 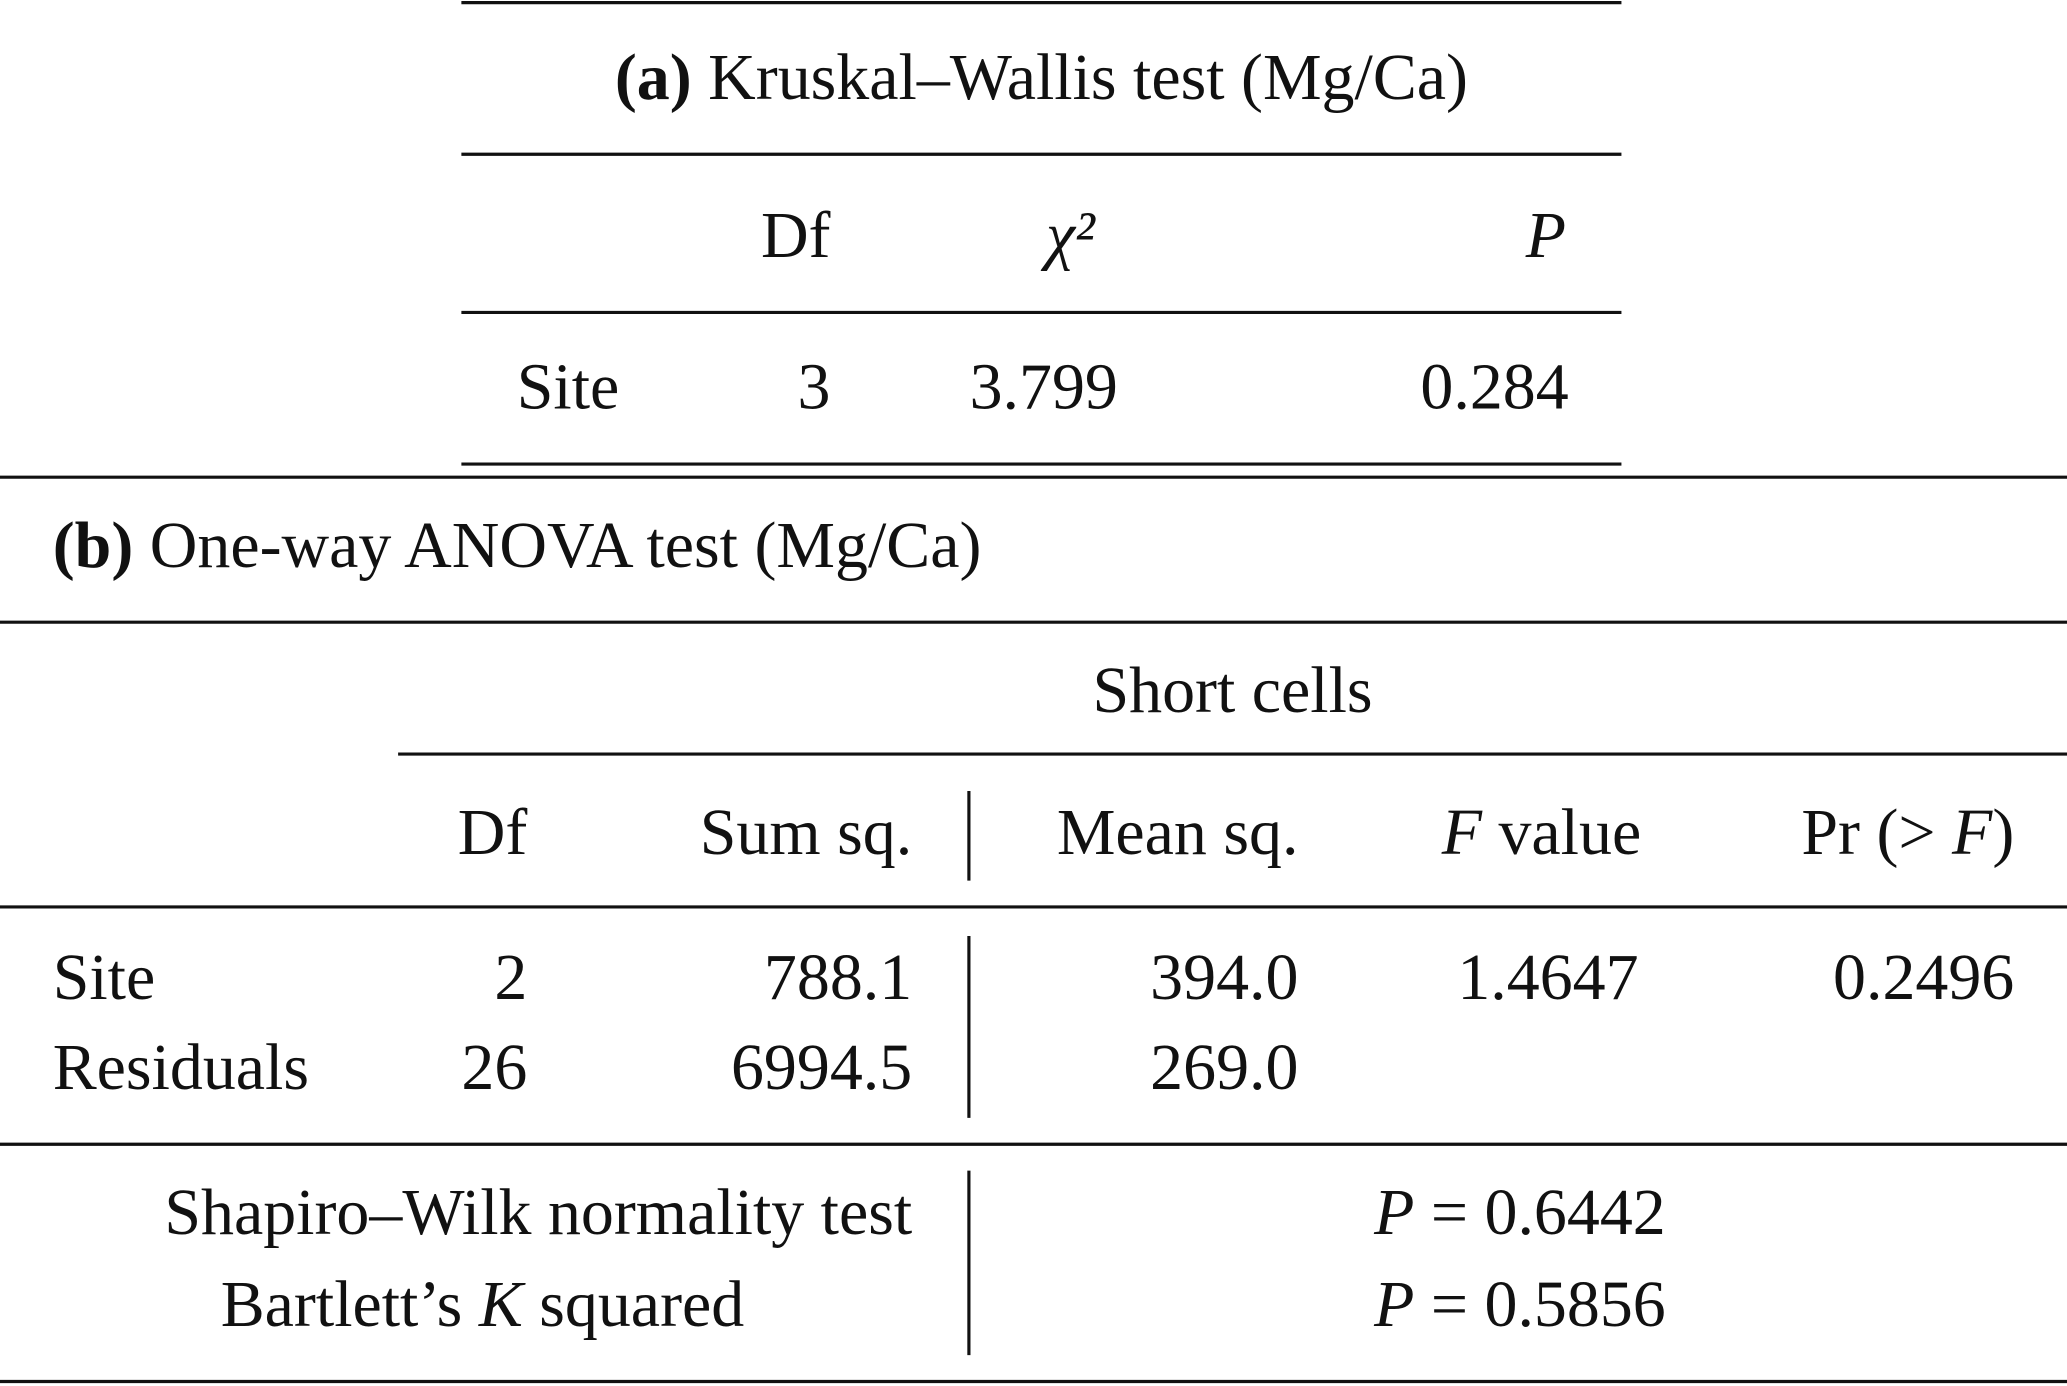 I want to click on column-header: F value, so click(x=1541, y=832).